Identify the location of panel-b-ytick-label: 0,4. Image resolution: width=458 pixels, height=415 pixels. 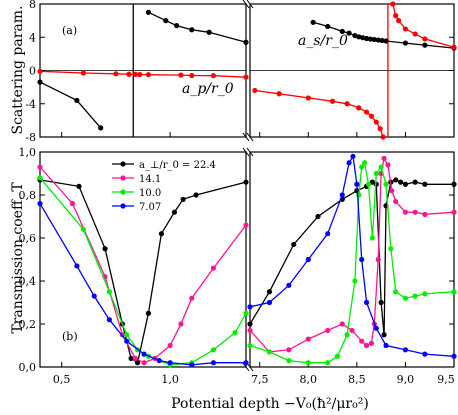
(28, 281).